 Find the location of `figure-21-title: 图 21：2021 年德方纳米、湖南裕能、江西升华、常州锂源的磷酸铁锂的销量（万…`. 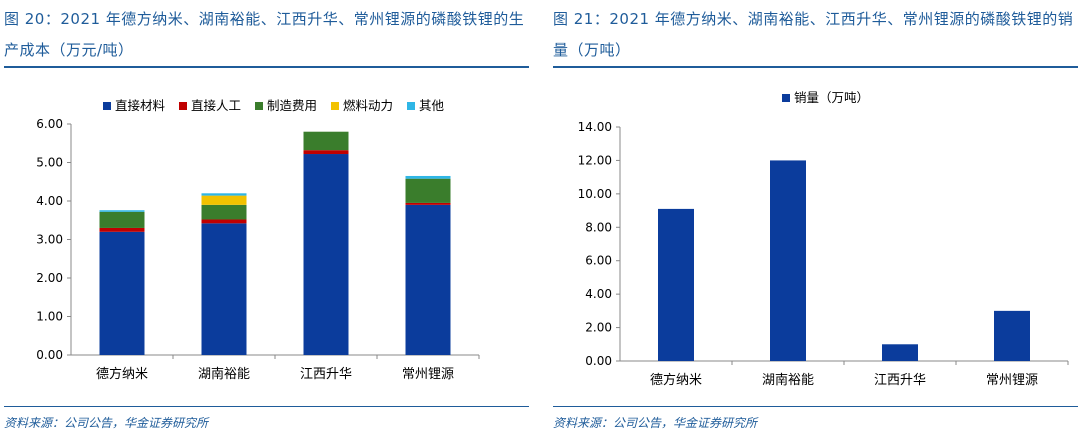

figure-21-title: 图 21：2021 年德方纳米、湖南裕能、江西升华、常州锂源的磷酸铁锂的销量（万… is located at coordinates (813, 34).